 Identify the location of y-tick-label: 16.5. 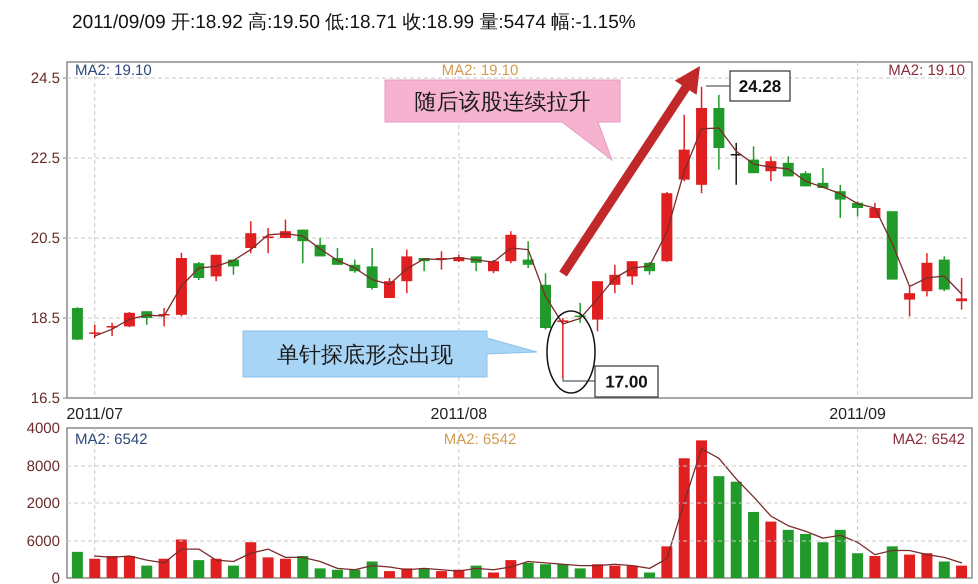
(45, 398).